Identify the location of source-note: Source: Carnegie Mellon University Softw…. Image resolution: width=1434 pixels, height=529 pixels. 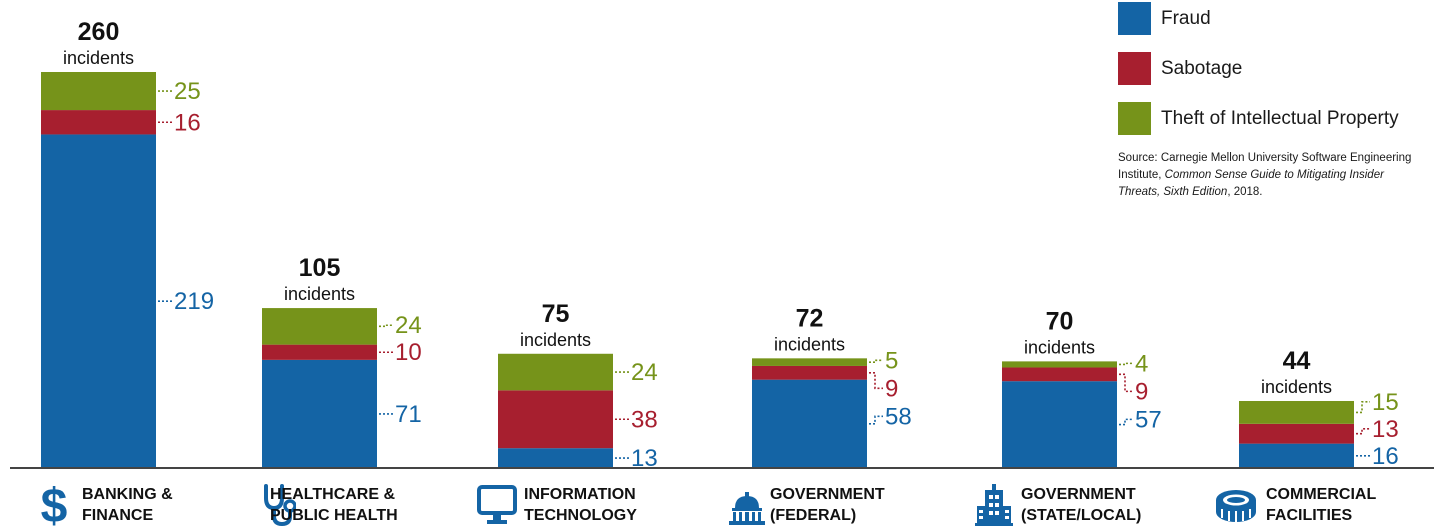
(1268, 175).